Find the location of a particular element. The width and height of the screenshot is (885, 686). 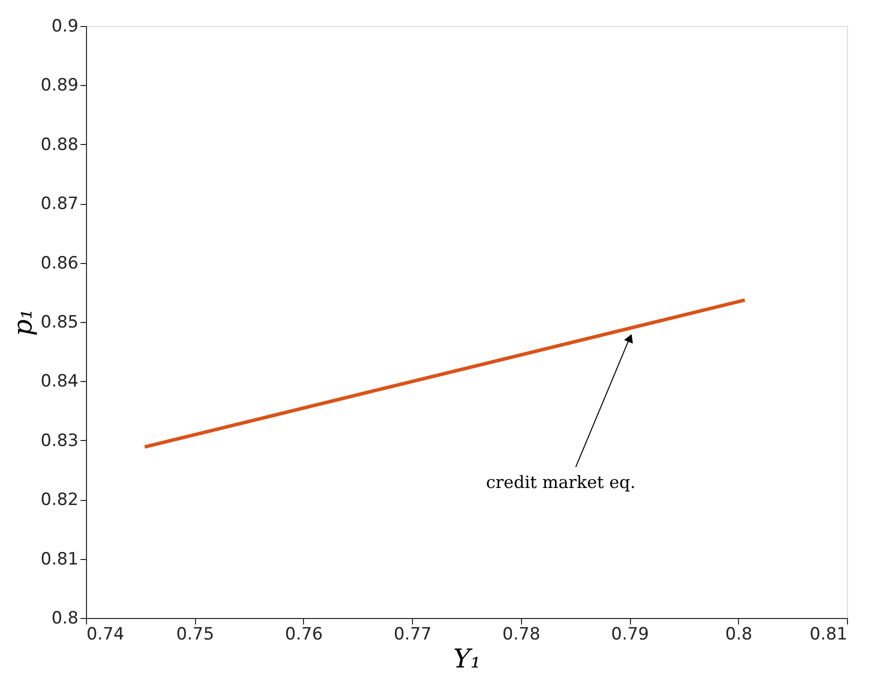

y-tick-label: 0.9 is located at coordinates (64, 26).